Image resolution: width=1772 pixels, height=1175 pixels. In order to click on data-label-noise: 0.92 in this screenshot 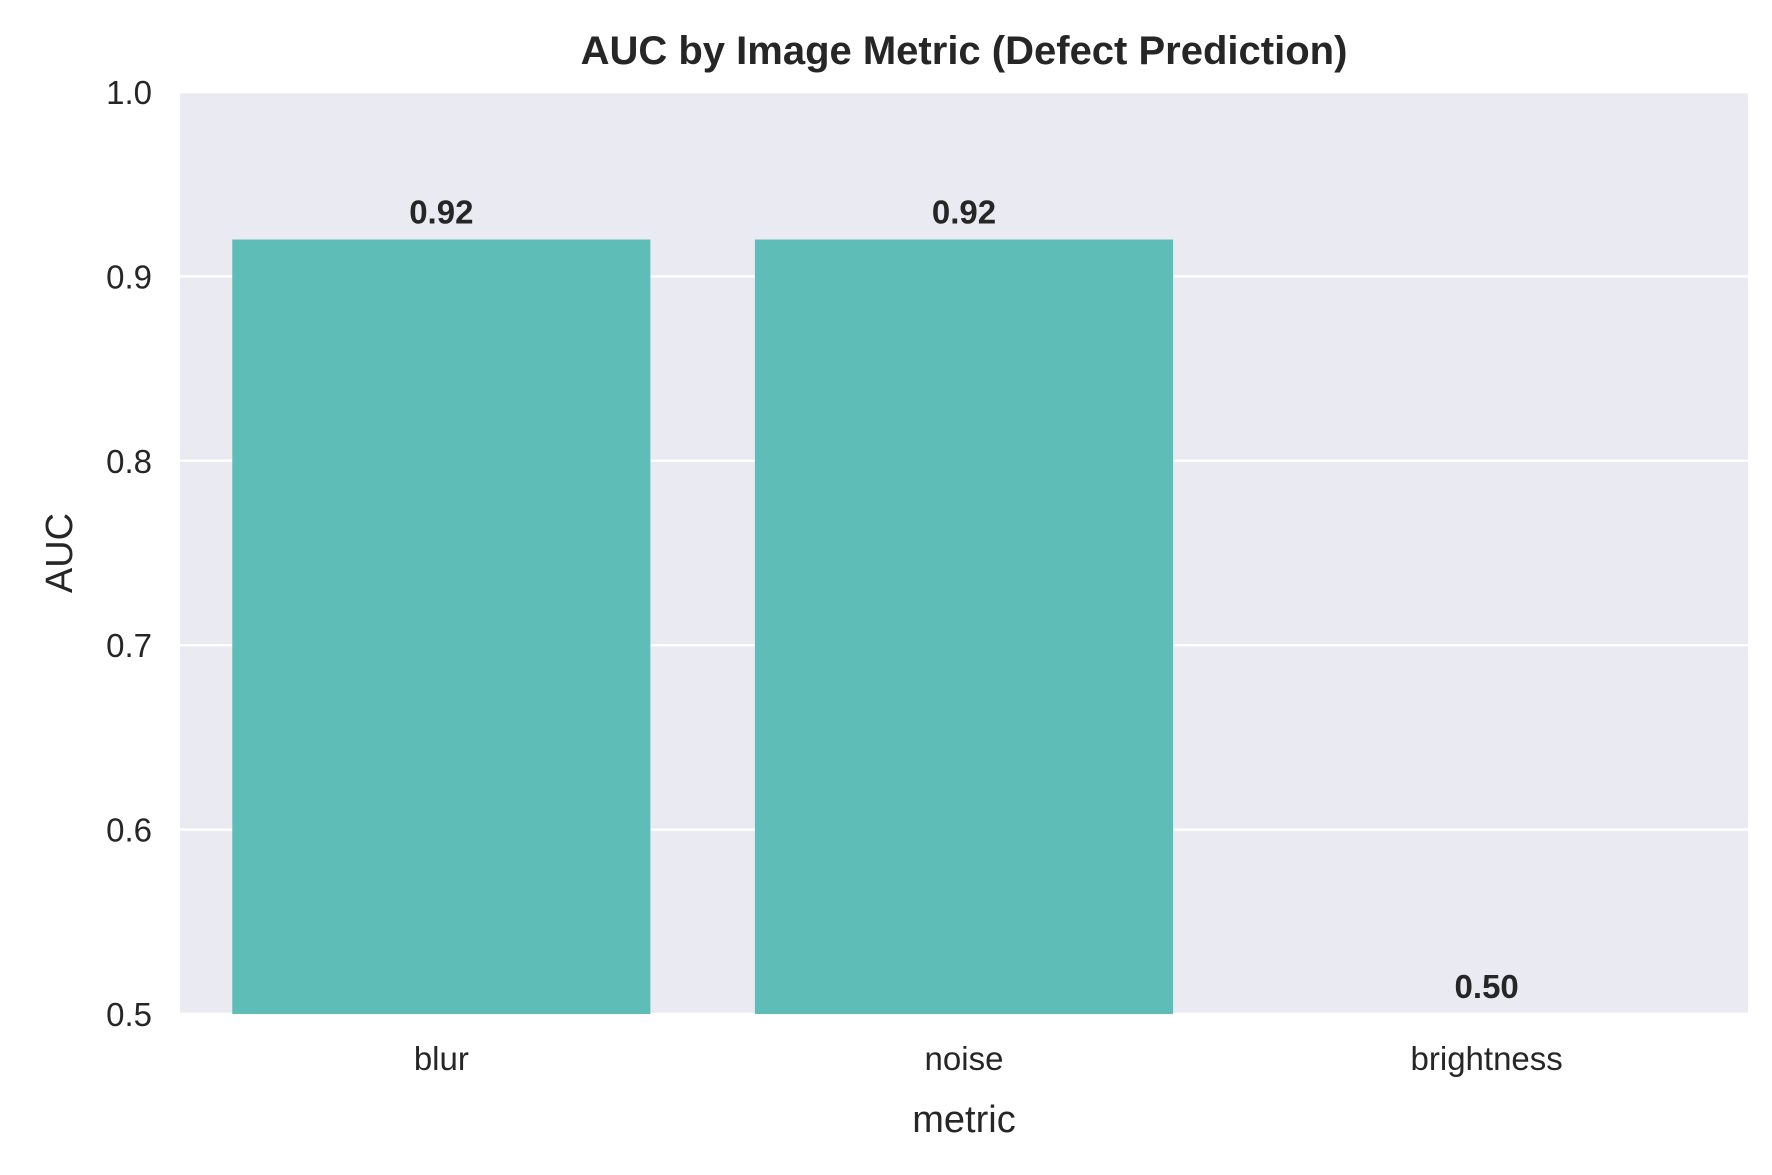, I will do `click(964, 212)`.